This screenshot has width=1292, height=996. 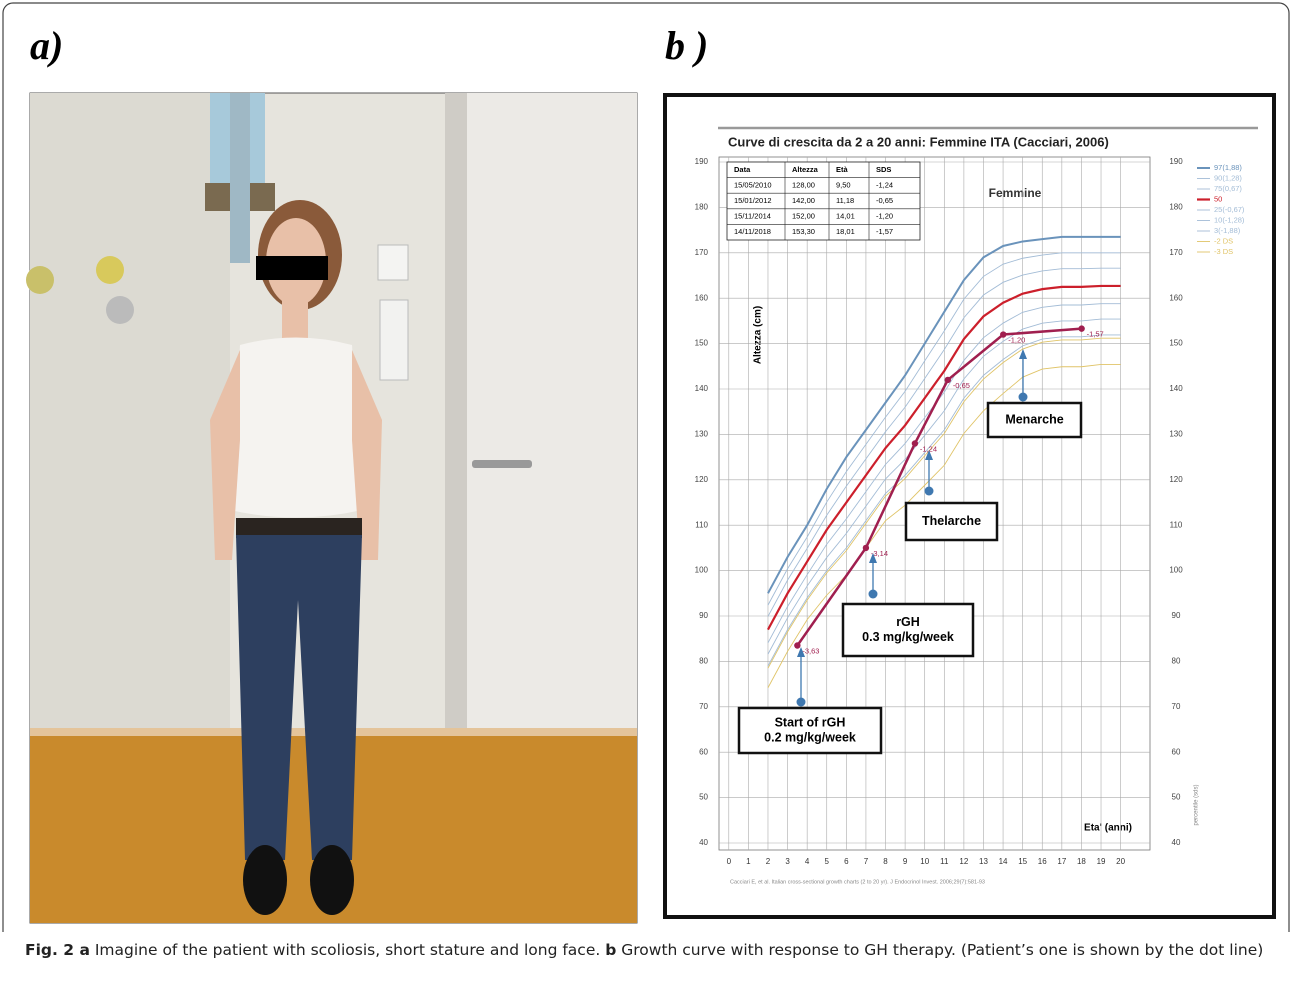 What do you see at coordinates (702, 207) in the screenshot?
I see `y-tick-label: 180` at bounding box center [702, 207].